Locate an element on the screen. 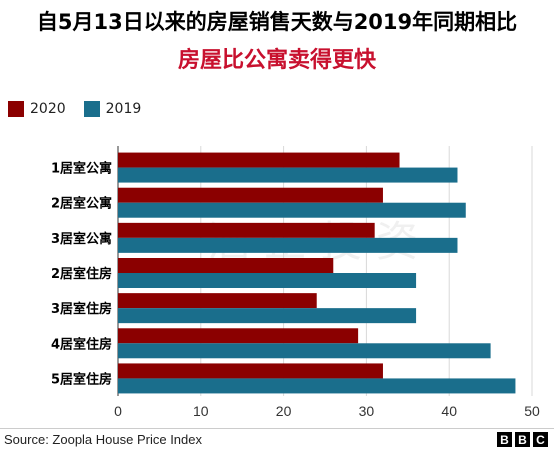  legend-label-2020: 2020 is located at coordinates (48, 109).